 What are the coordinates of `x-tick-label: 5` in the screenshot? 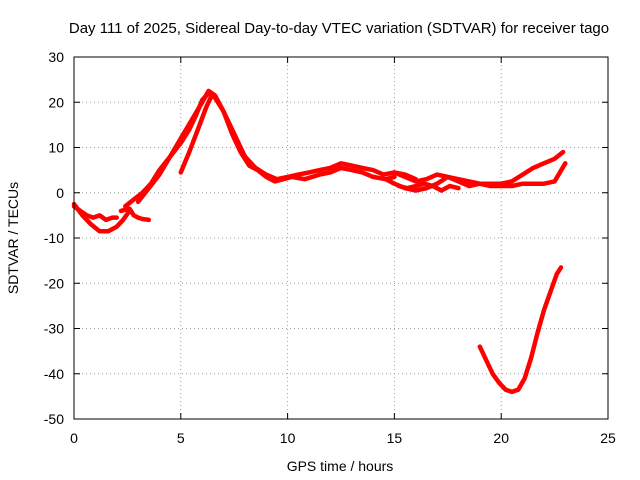 It's located at (181, 438).